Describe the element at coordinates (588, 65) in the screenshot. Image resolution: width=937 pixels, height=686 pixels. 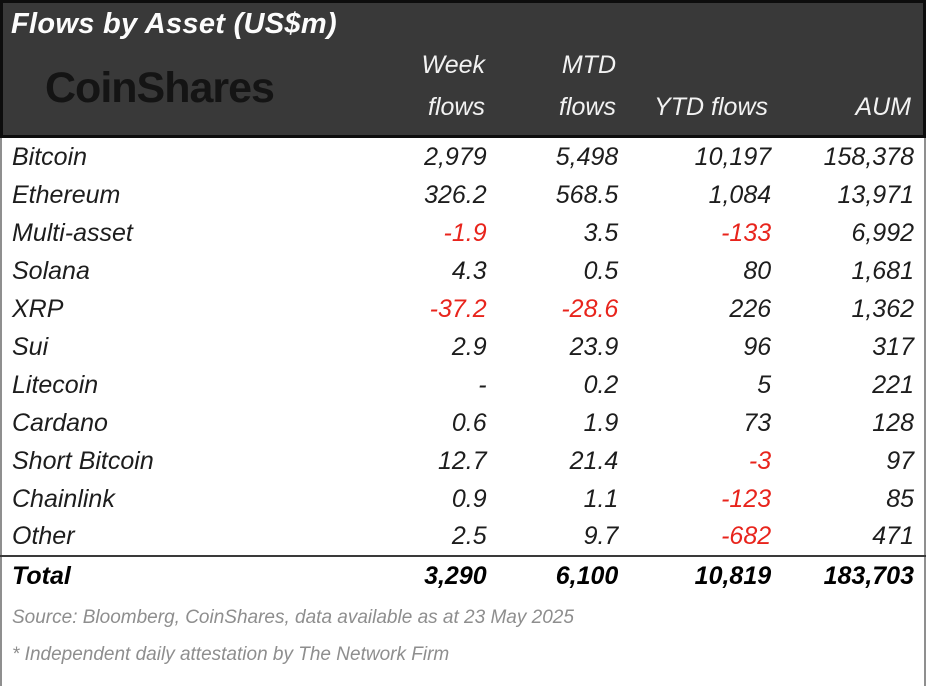
I see `column-header-line1: MTD` at that location.